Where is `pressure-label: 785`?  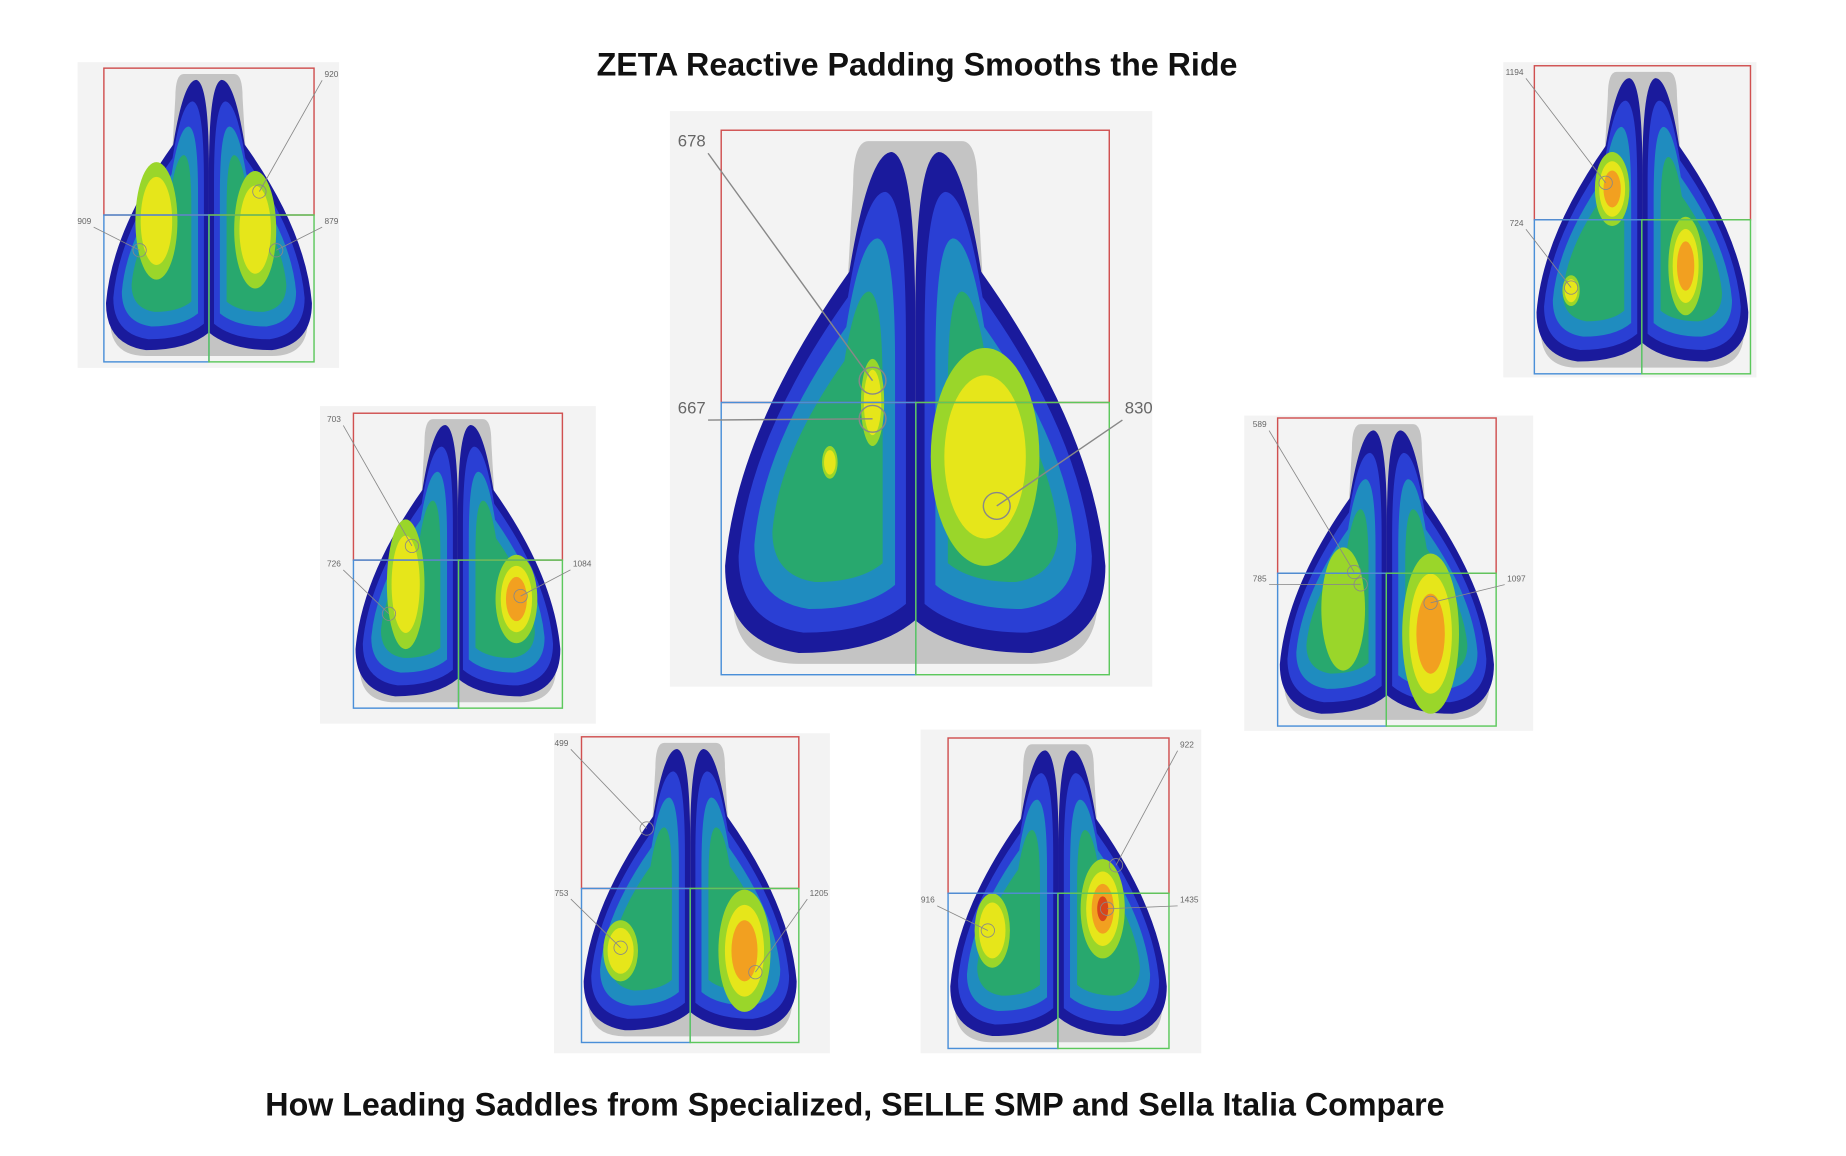
pressure-label: 785 is located at coordinates (1260, 578).